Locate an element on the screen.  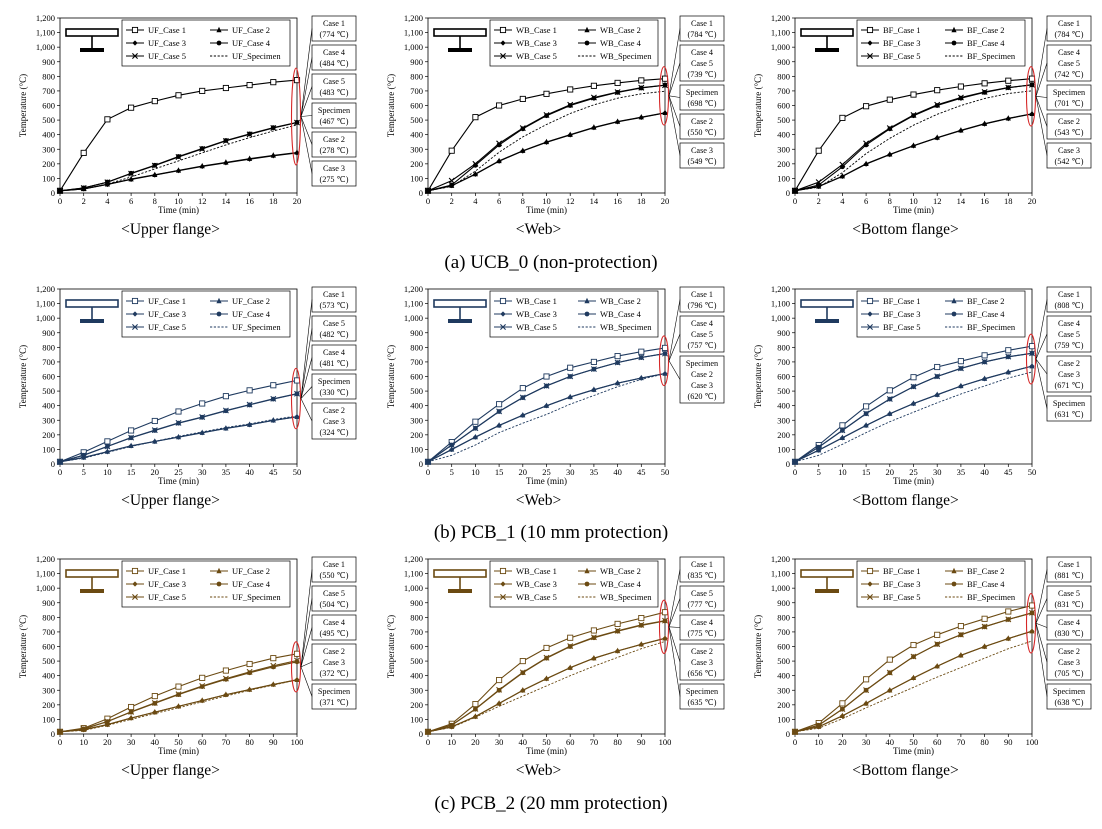
callout-box: Case 3 (549 ℃) is located at coordinates (696, 132).